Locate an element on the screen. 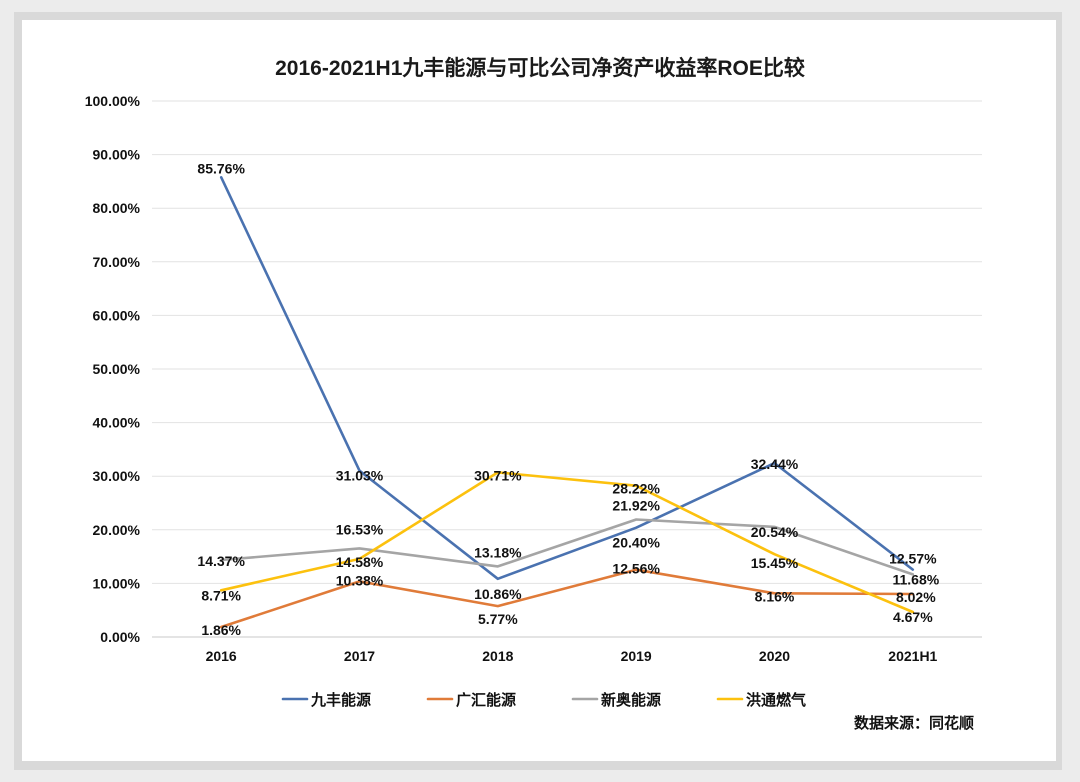  chart-title: 2016-2021H1九丰能源与可比公司净资产收益率ROE比较 is located at coordinates (540, 68).